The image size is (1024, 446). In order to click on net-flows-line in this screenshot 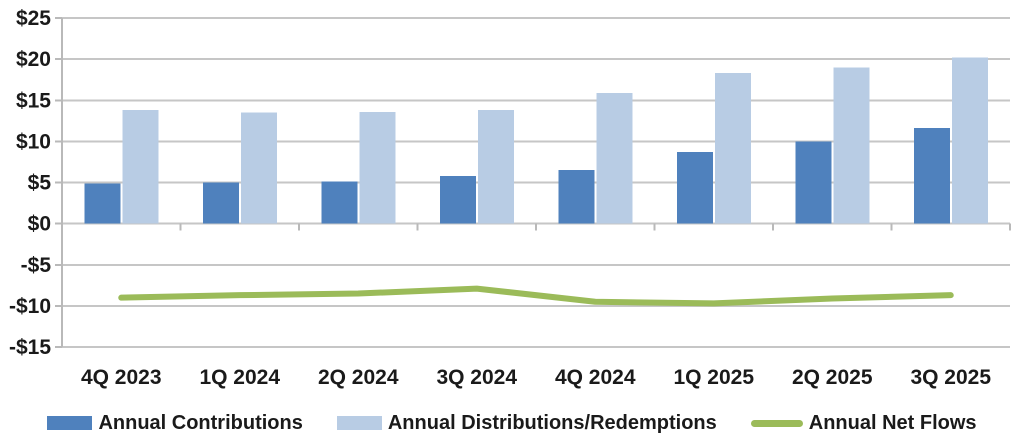, I will do `click(536, 296)`.